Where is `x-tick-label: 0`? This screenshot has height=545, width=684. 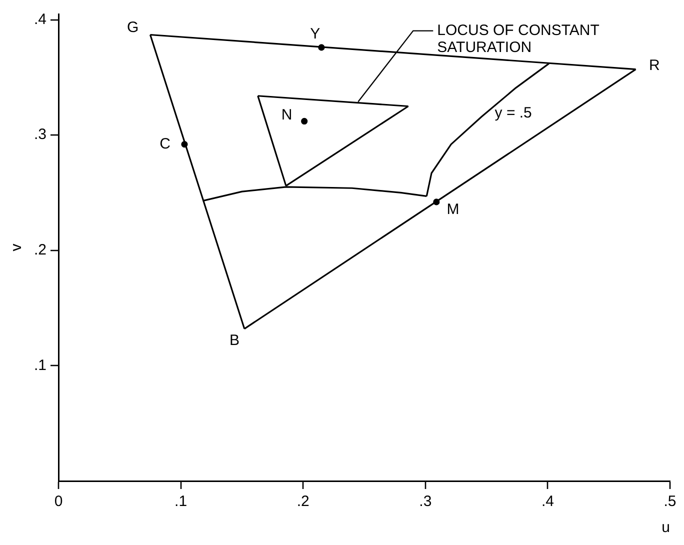 x-tick-label: 0 is located at coordinates (58, 501).